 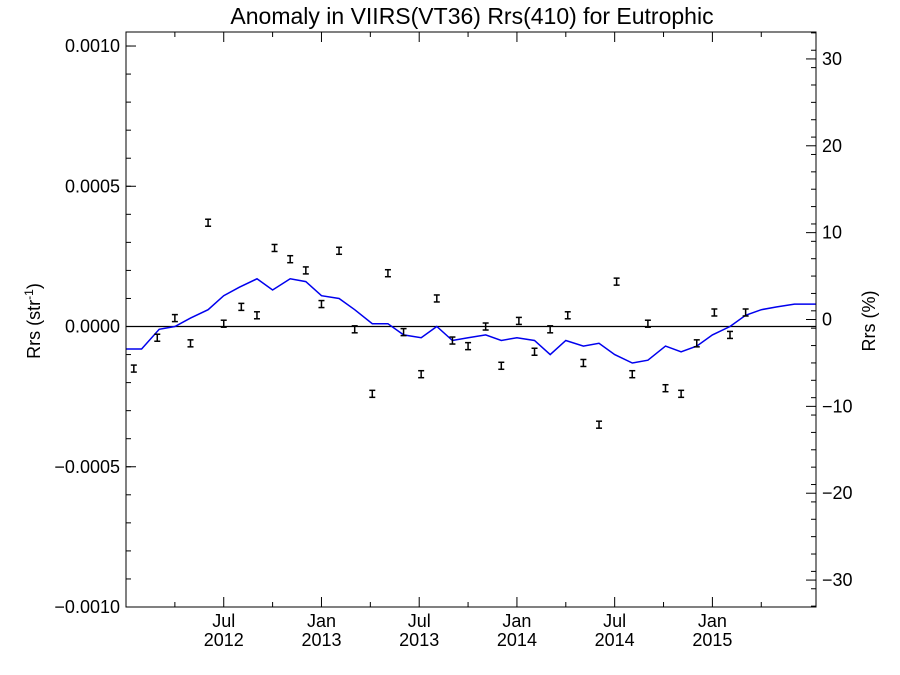 I want to click on y-tick-label-right: 10, so click(x=832, y=233).